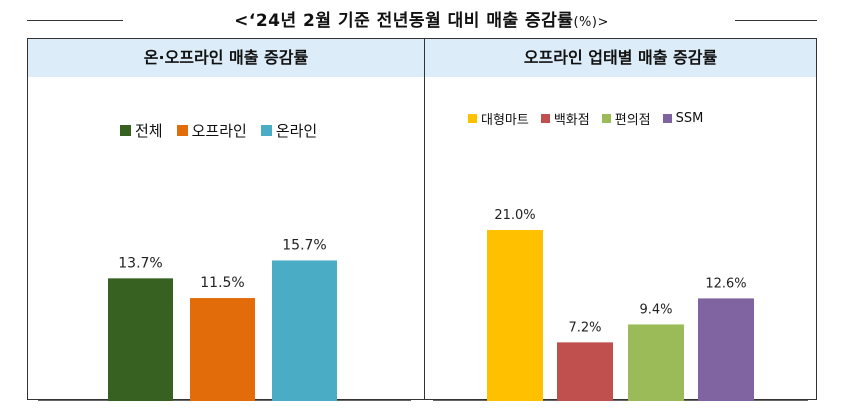 The image size is (843, 415). Describe the element at coordinates (584, 327) in the screenshot. I see `data-label: 7.2%` at that location.